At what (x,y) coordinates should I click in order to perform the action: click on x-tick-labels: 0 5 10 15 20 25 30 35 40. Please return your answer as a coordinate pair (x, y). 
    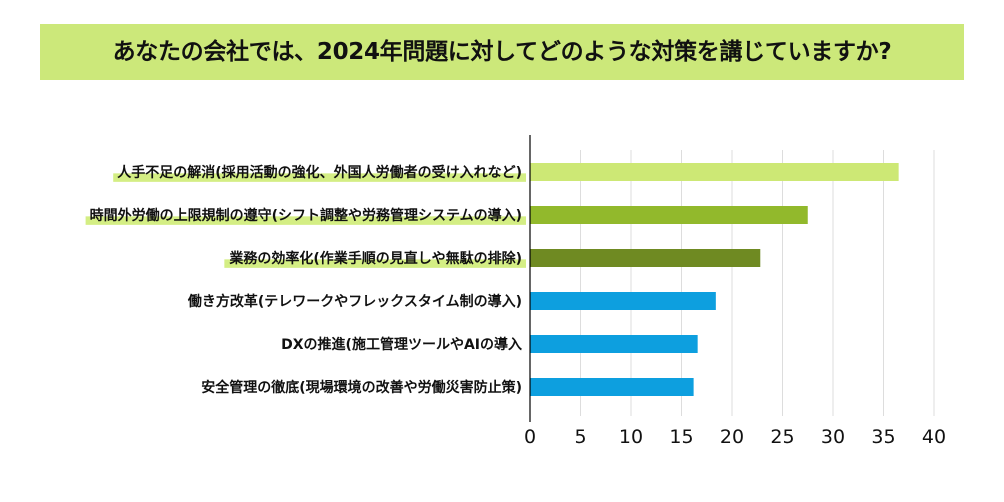
    Looking at the image, I should click on (735, 437).